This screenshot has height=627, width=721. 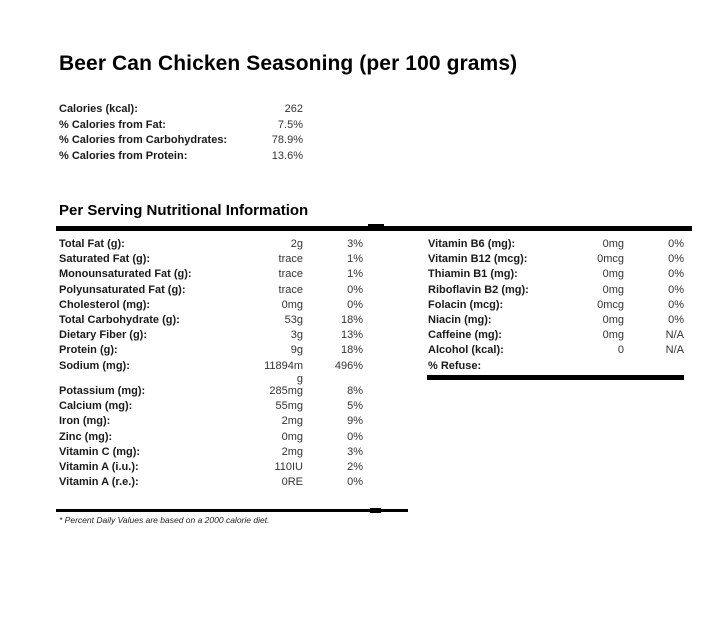 What do you see at coordinates (355, 391) in the screenshot?
I see `nutrient-percent: 8%` at bounding box center [355, 391].